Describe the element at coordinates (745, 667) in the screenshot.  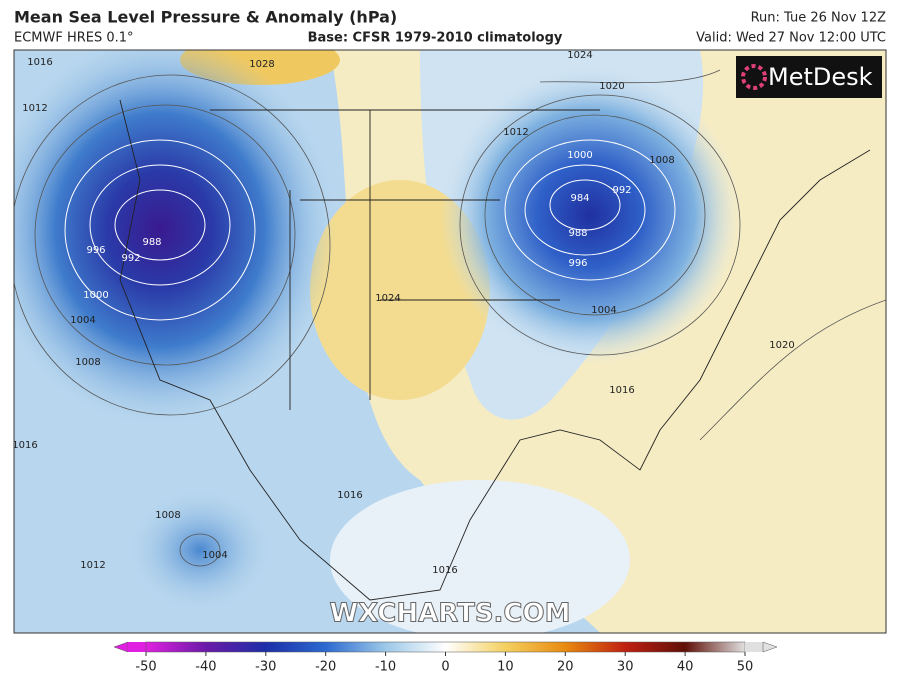
I see `colorbar-tick-label: 50` at that location.